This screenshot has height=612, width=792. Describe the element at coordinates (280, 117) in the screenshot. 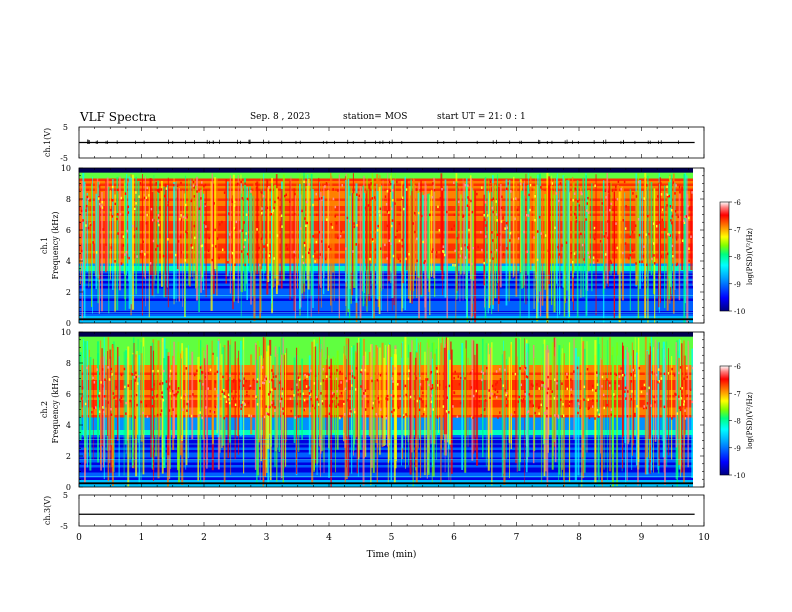

I see `date-label: Sep. 8 , 2023` at that location.